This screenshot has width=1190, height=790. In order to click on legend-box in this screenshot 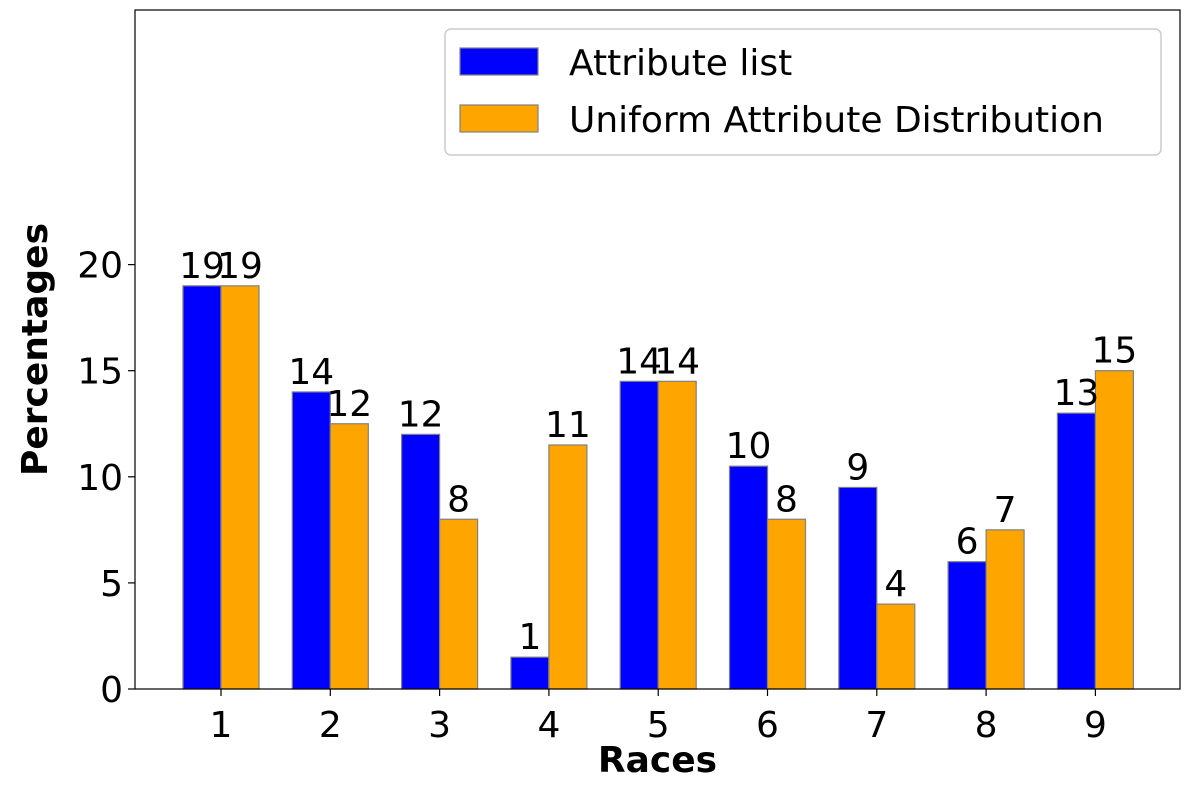, I will do `click(803, 92)`.